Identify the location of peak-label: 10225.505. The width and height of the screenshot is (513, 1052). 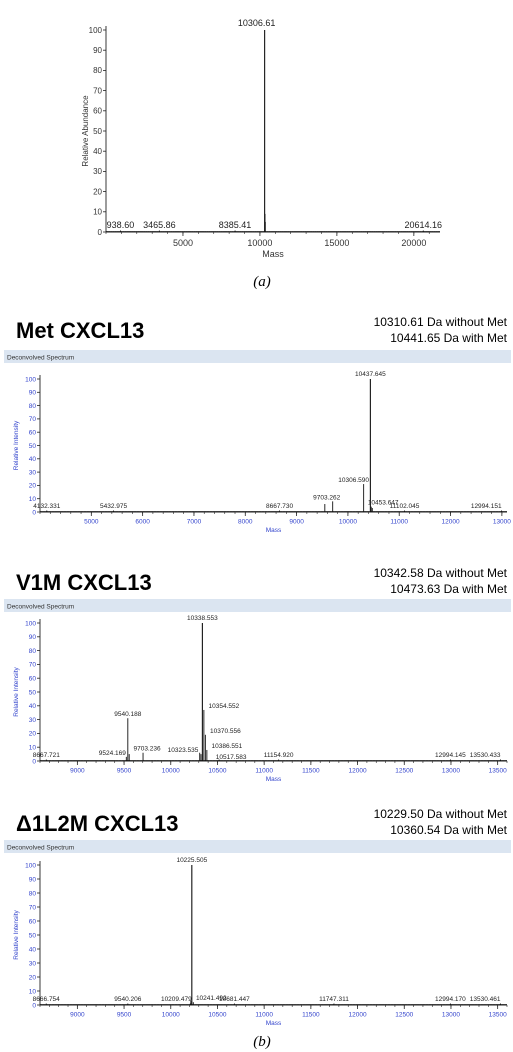
(191, 860).